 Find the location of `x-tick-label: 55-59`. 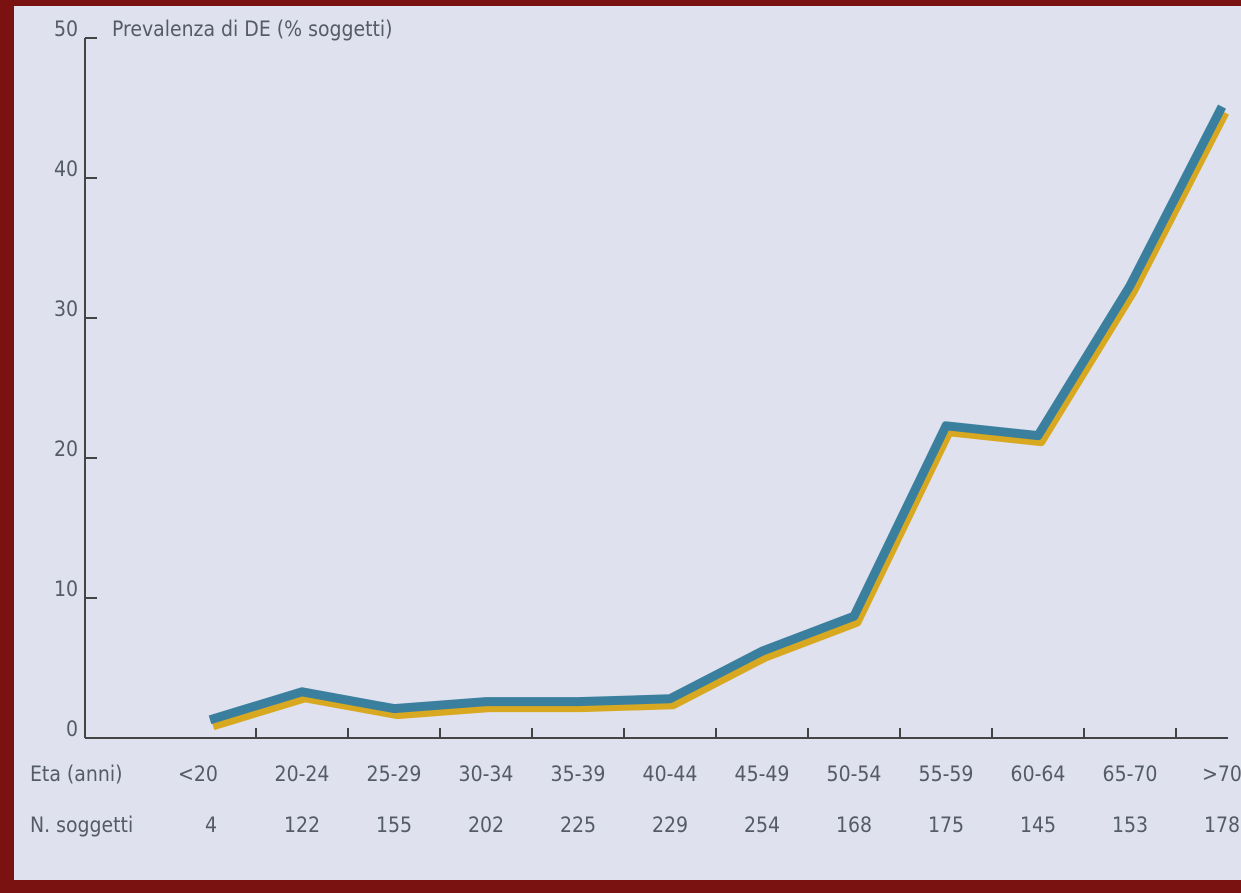

x-tick-label: 55-59 is located at coordinates (946, 774).